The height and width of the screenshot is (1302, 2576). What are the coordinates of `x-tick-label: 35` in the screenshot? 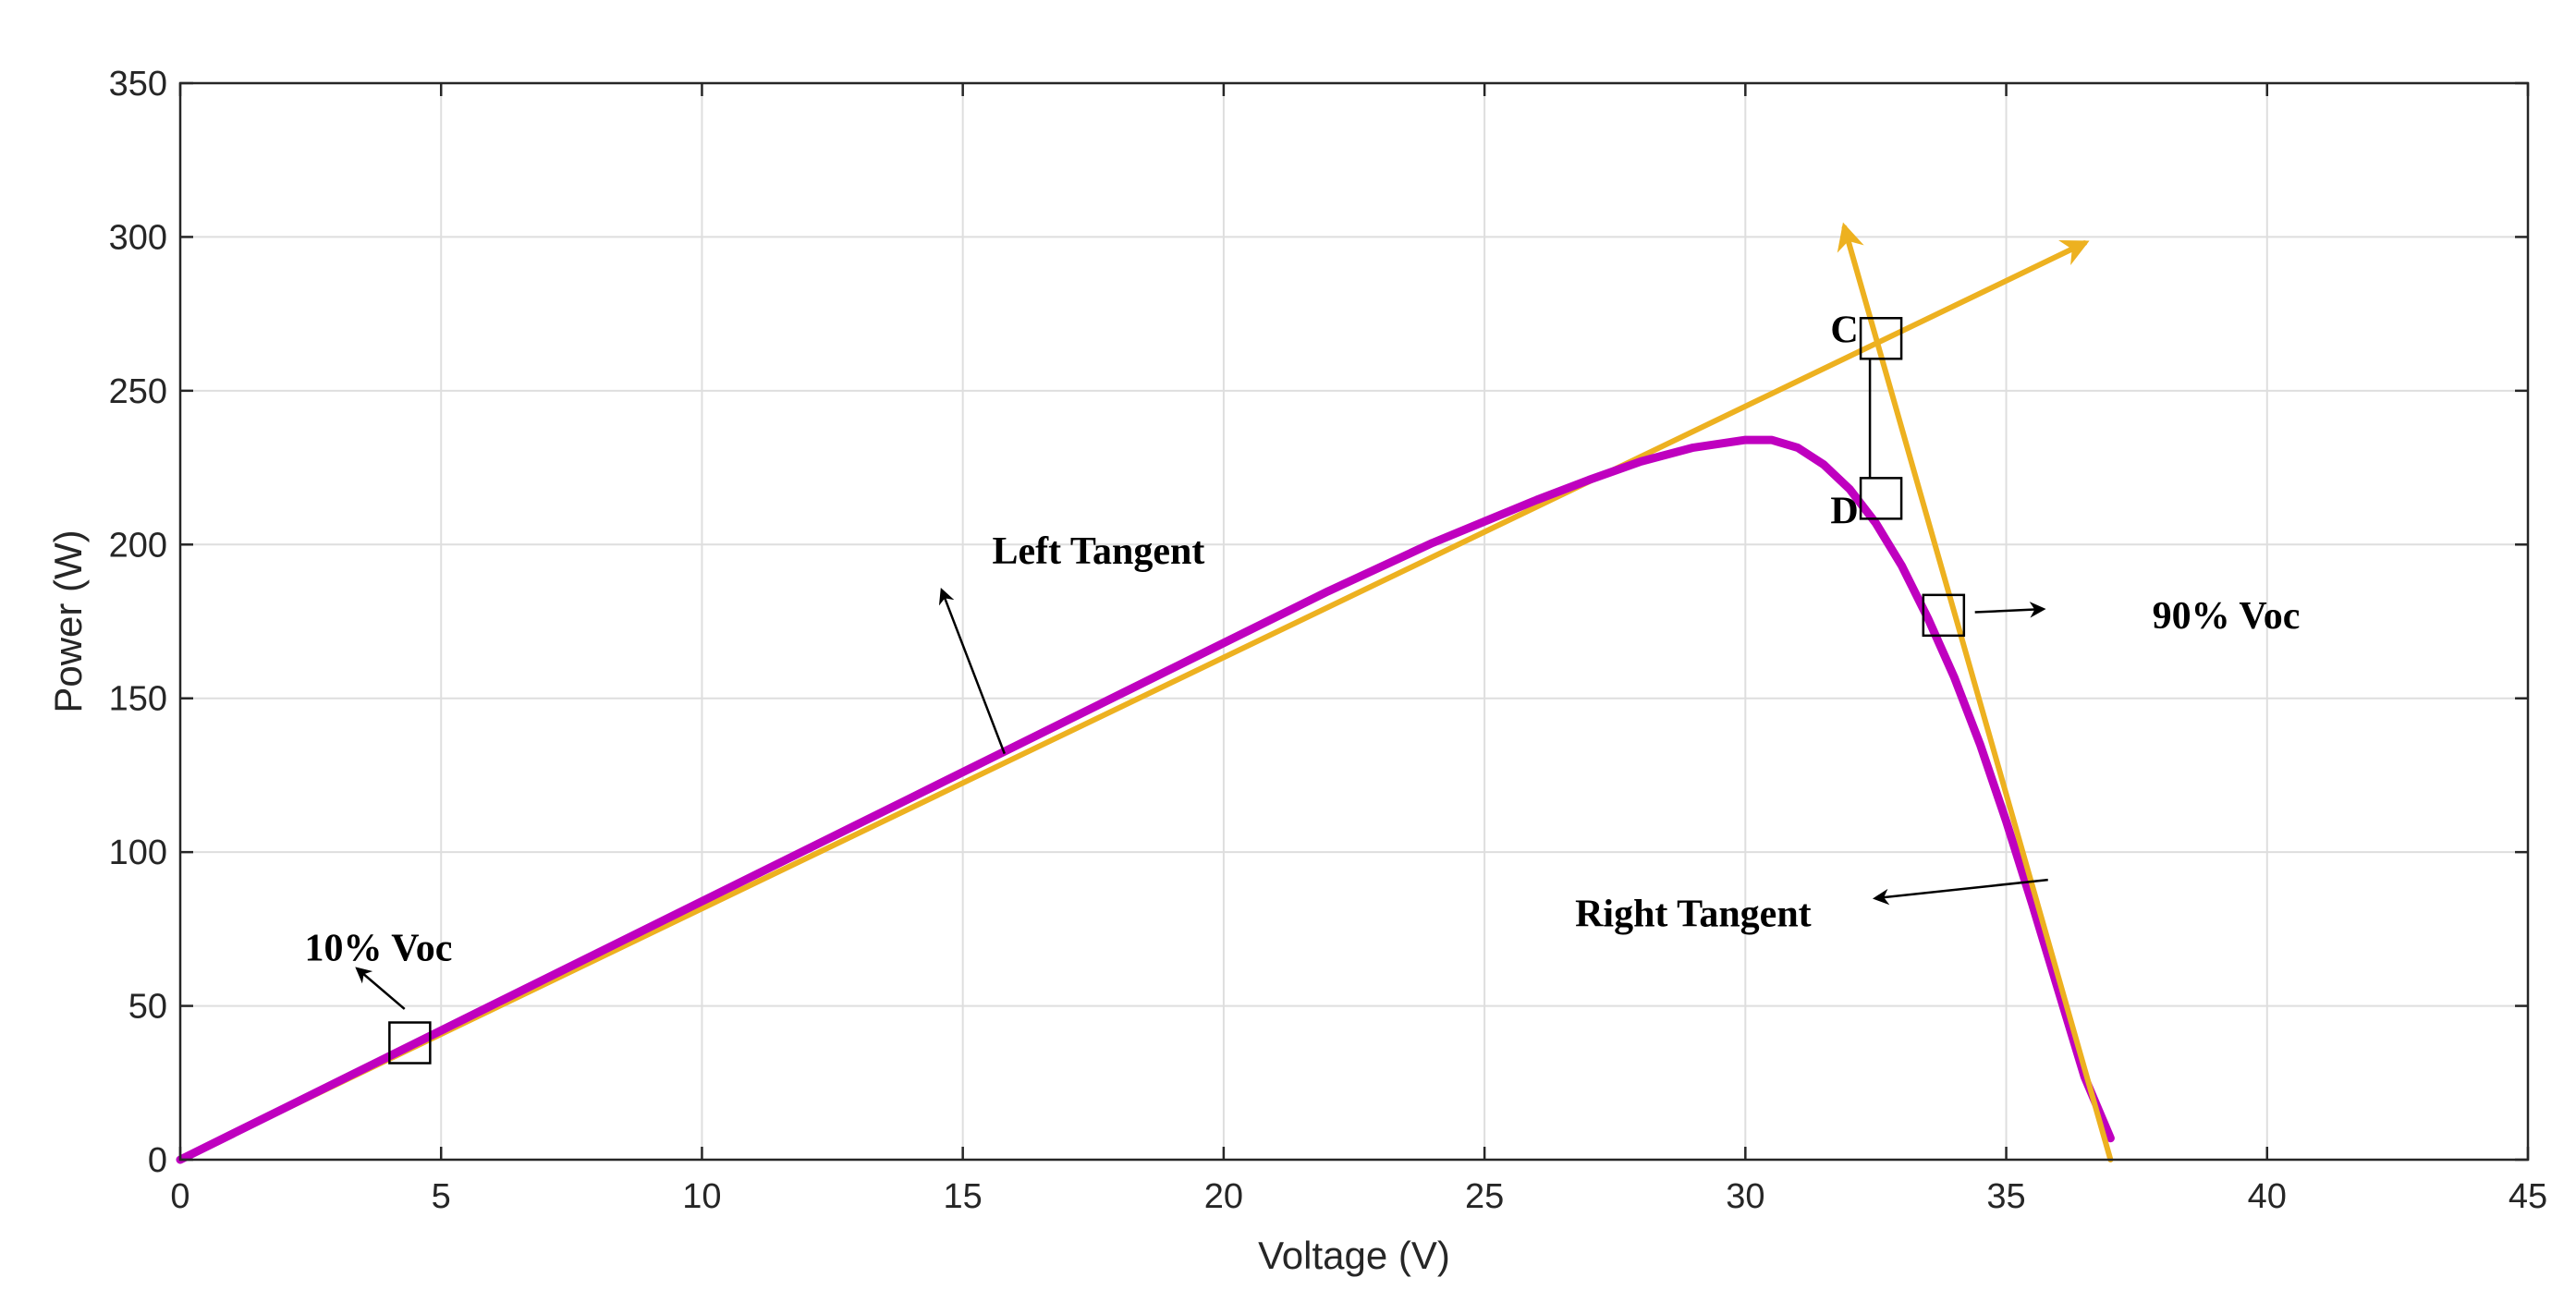 It's located at (2005, 1196).